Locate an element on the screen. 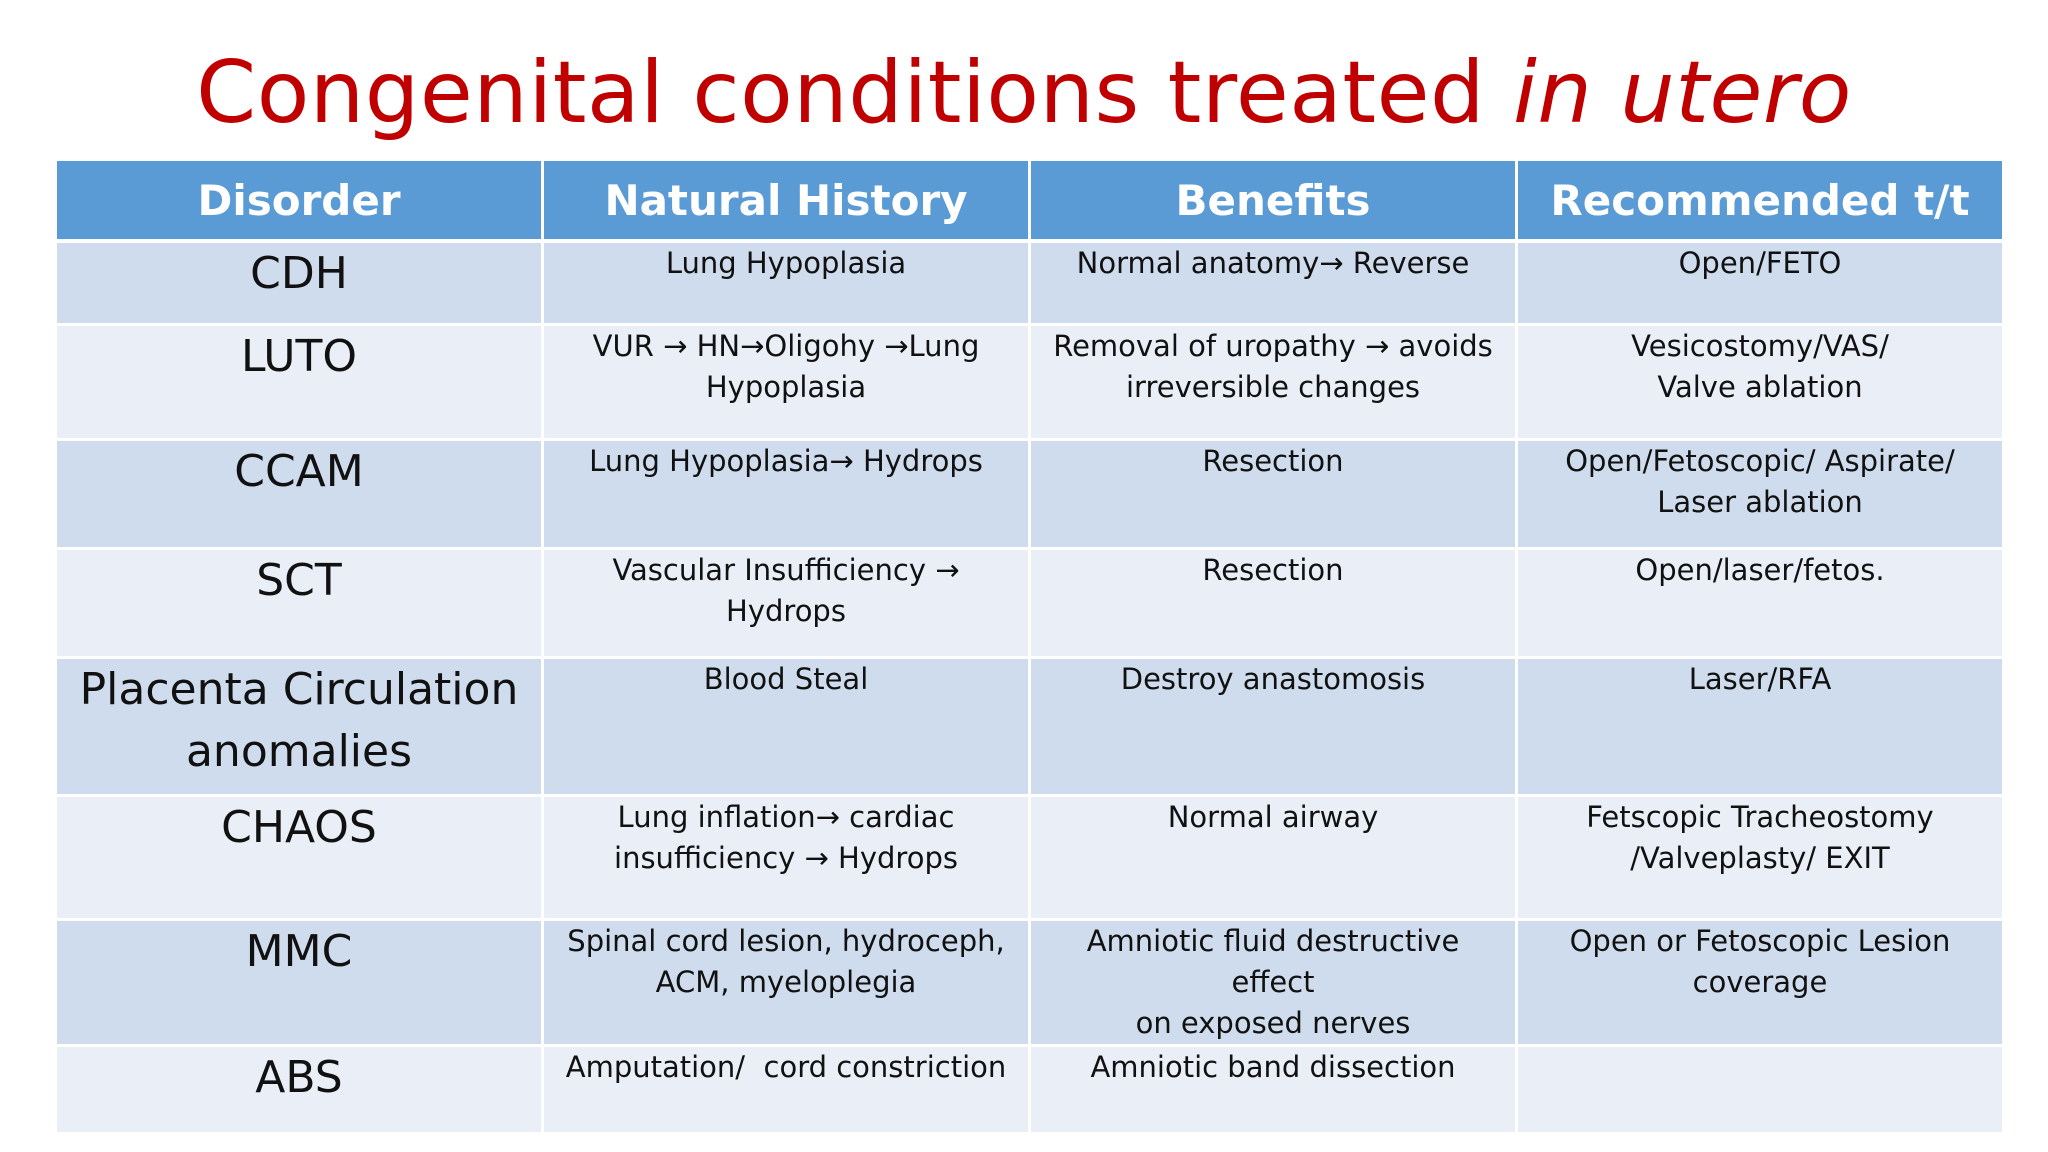 This screenshot has height=1152, width=2048. natural-history-cell: Vascular Insufficiency → Hydrops is located at coordinates (786, 603).